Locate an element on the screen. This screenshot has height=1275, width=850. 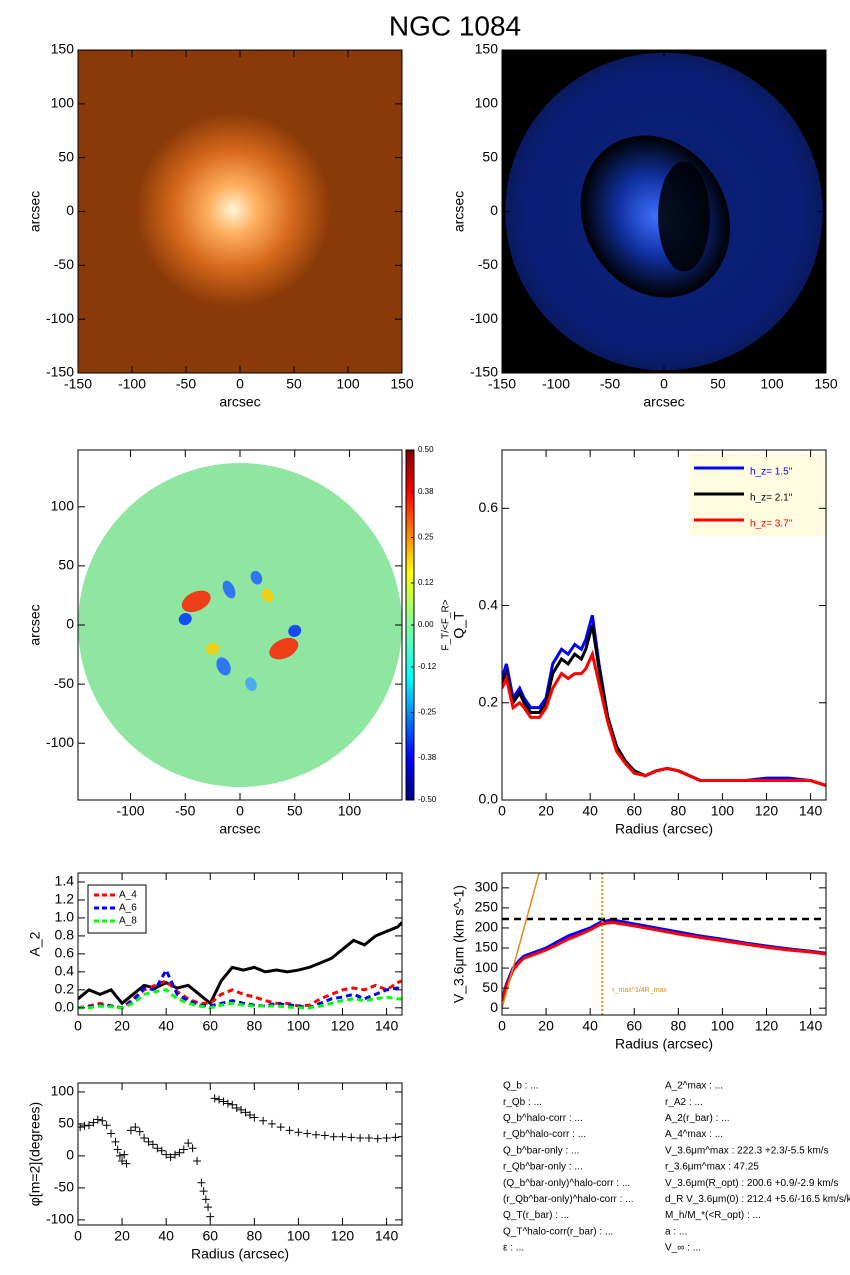
y-tick-label: 1.2 is located at coordinates (65, 899).